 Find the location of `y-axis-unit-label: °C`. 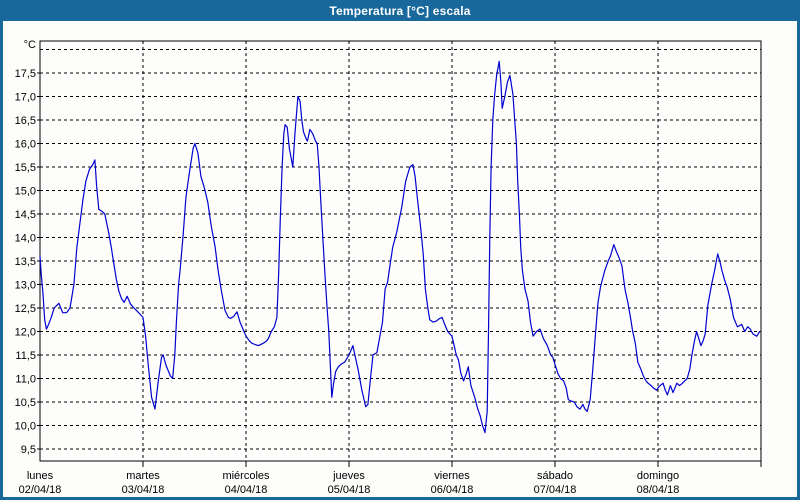

y-axis-unit-label: °C is located at coordinates (30, 45).